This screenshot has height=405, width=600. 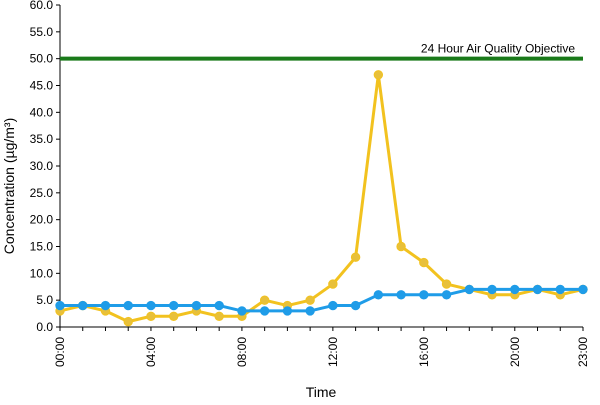 What do you see at coordinates (321, 51) in the screenshot?
I see `reference-line-group: 24 Hour Air Quality Objective` at bounding box center [321, 51].